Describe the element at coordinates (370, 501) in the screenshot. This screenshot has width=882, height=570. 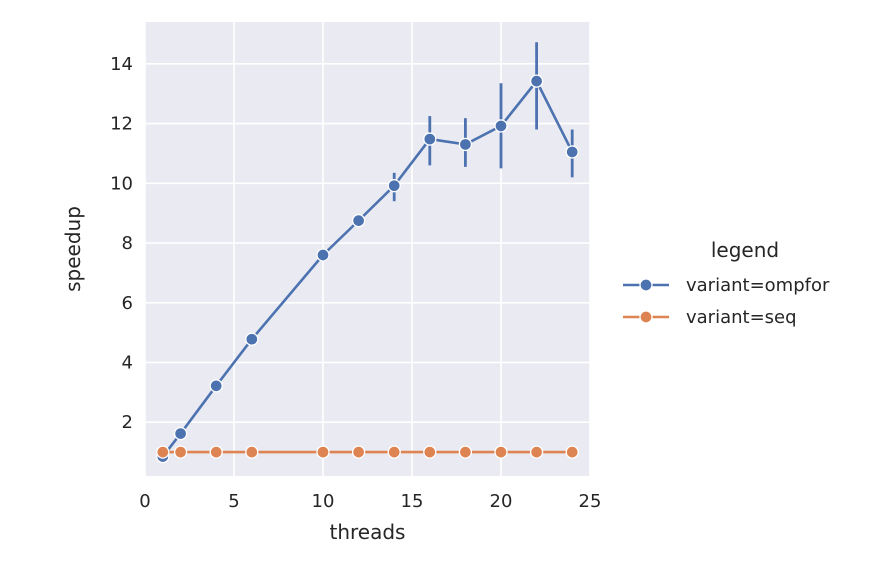
I see `x-axis-ticks: 0 5 10 15 20 25` at that location.